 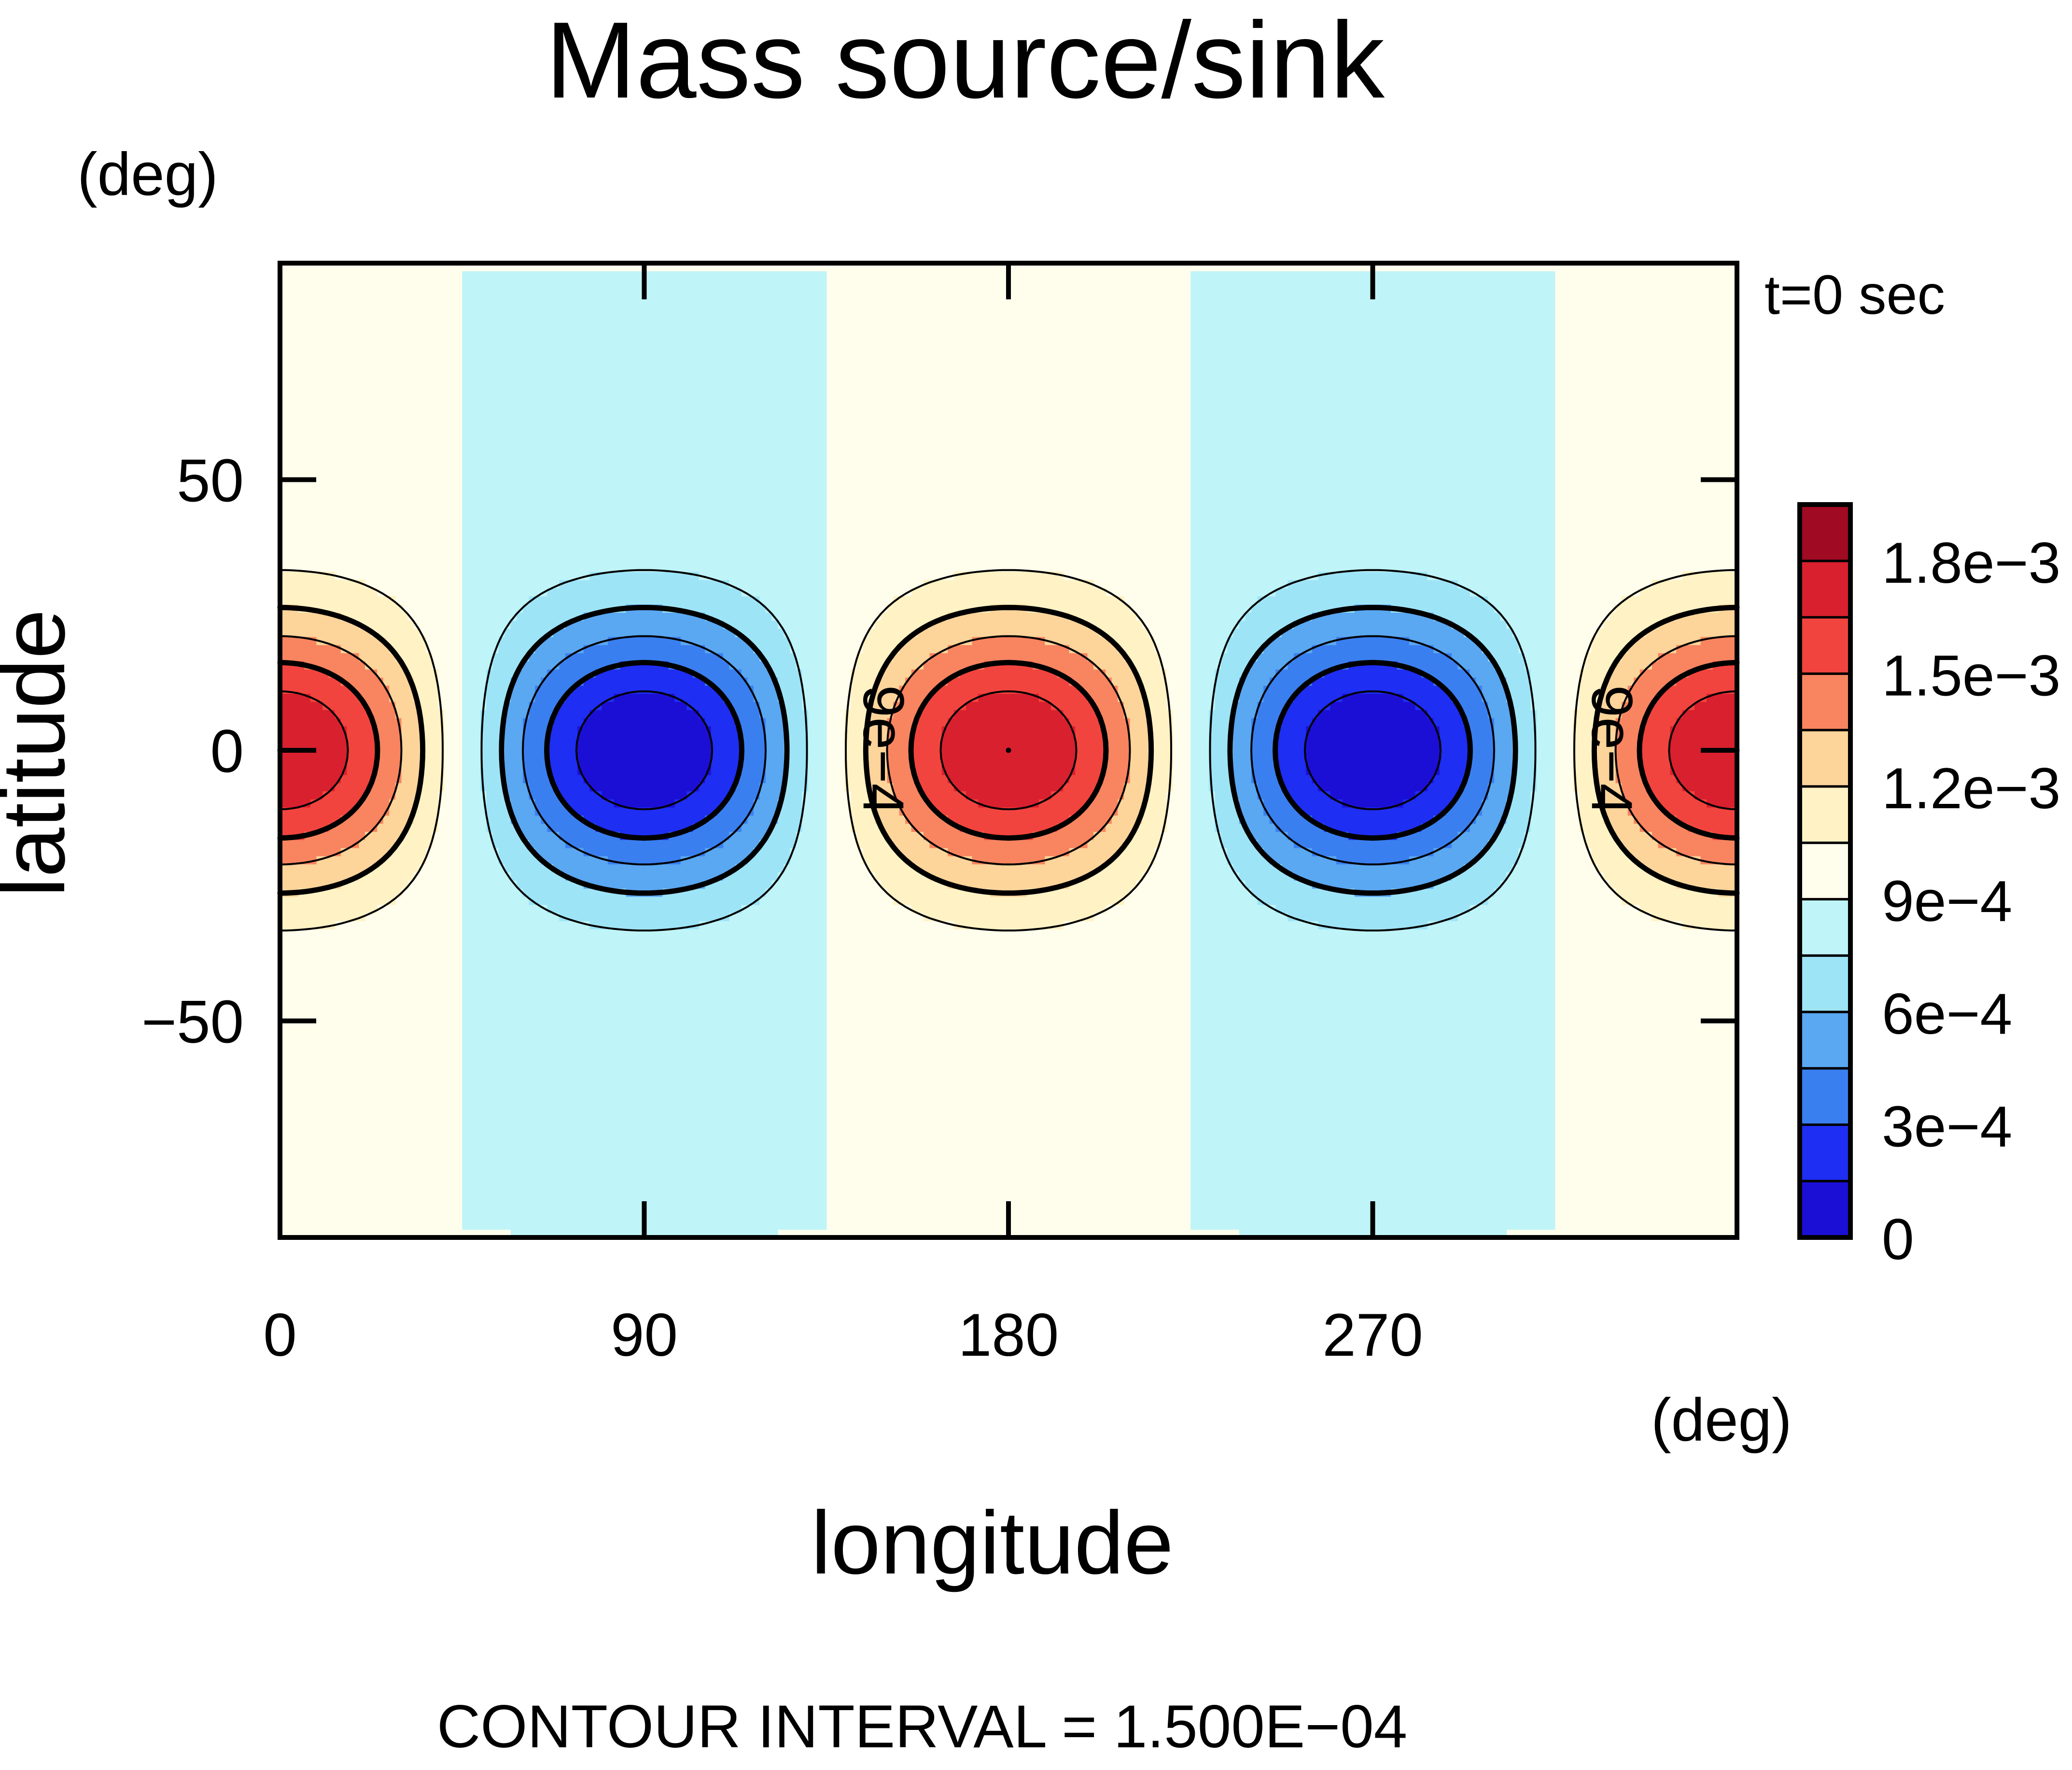 What do you see at coordinates (645, 1335) in the screenshot?
I see `x-tick-label: 90` at bounding box center [645, 1335].